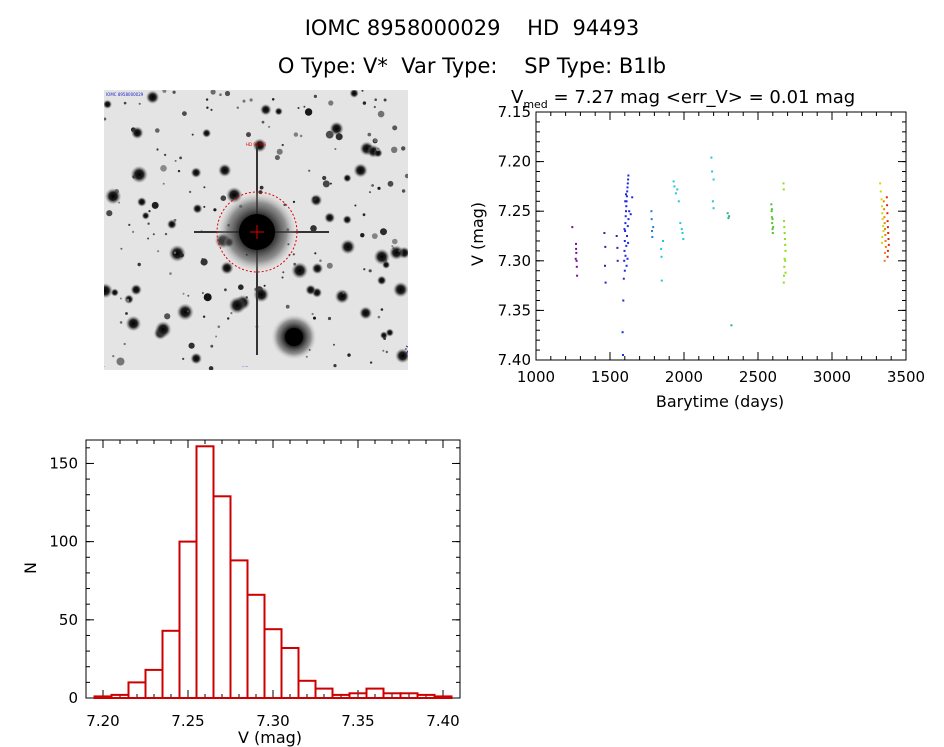 This screenshot has width=944, height=747. I want to click on hist-y-tick-label: 150, so click(63, 463).